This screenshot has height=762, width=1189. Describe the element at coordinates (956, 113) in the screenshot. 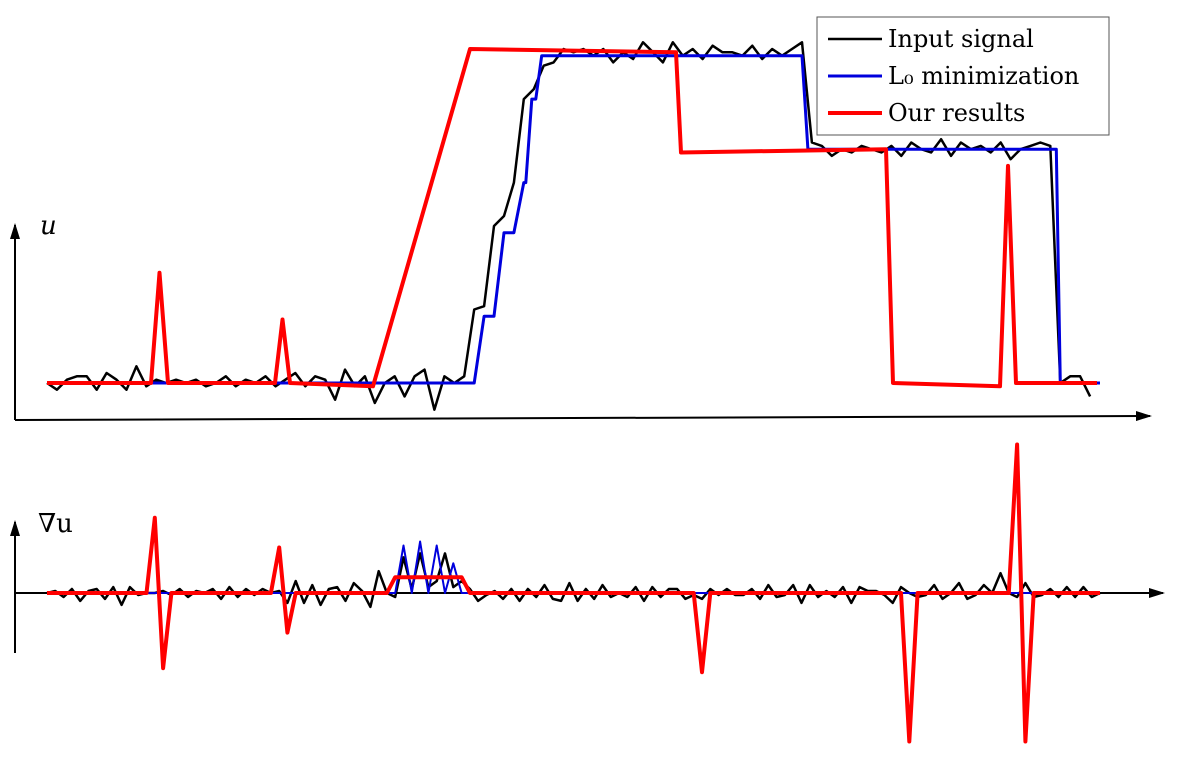

I see `legend-label-ours: Our results` at that location.